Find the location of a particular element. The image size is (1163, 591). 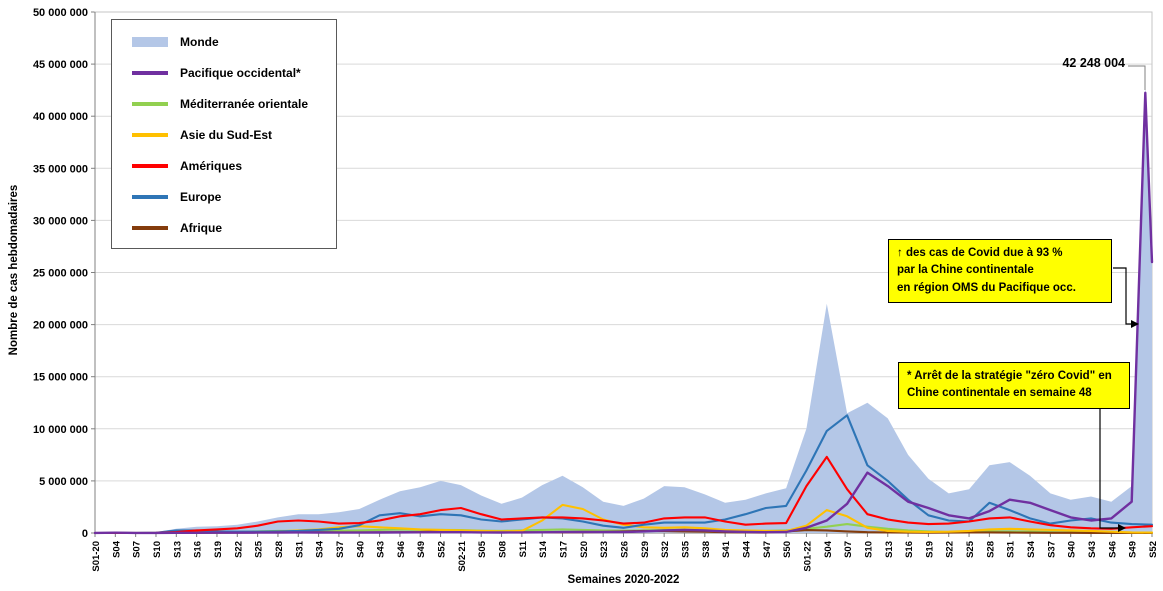

series-line-ameriques is located at coordinates (623, 495).